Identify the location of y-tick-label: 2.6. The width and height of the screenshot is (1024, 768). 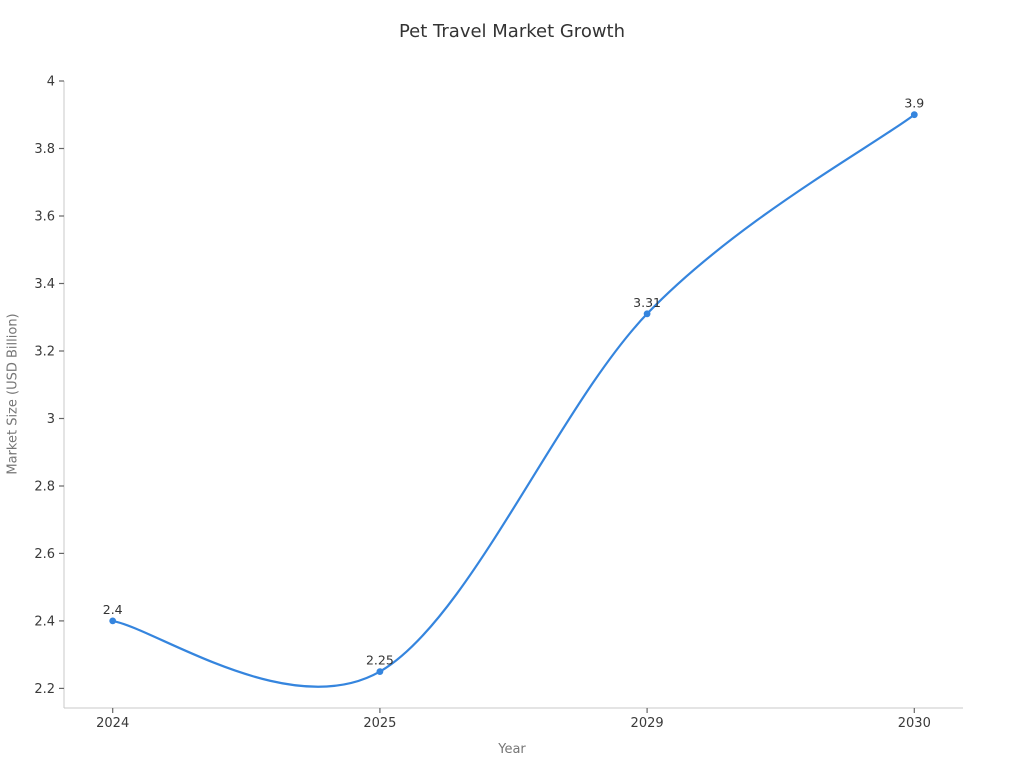
(44, 554).